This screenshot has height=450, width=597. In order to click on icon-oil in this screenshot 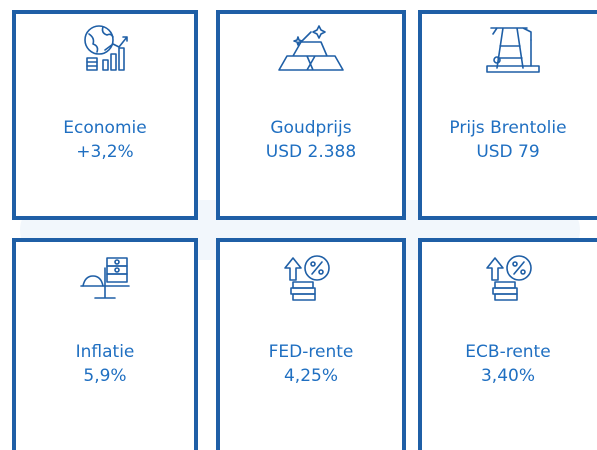, I will do `click(513, 50)`.